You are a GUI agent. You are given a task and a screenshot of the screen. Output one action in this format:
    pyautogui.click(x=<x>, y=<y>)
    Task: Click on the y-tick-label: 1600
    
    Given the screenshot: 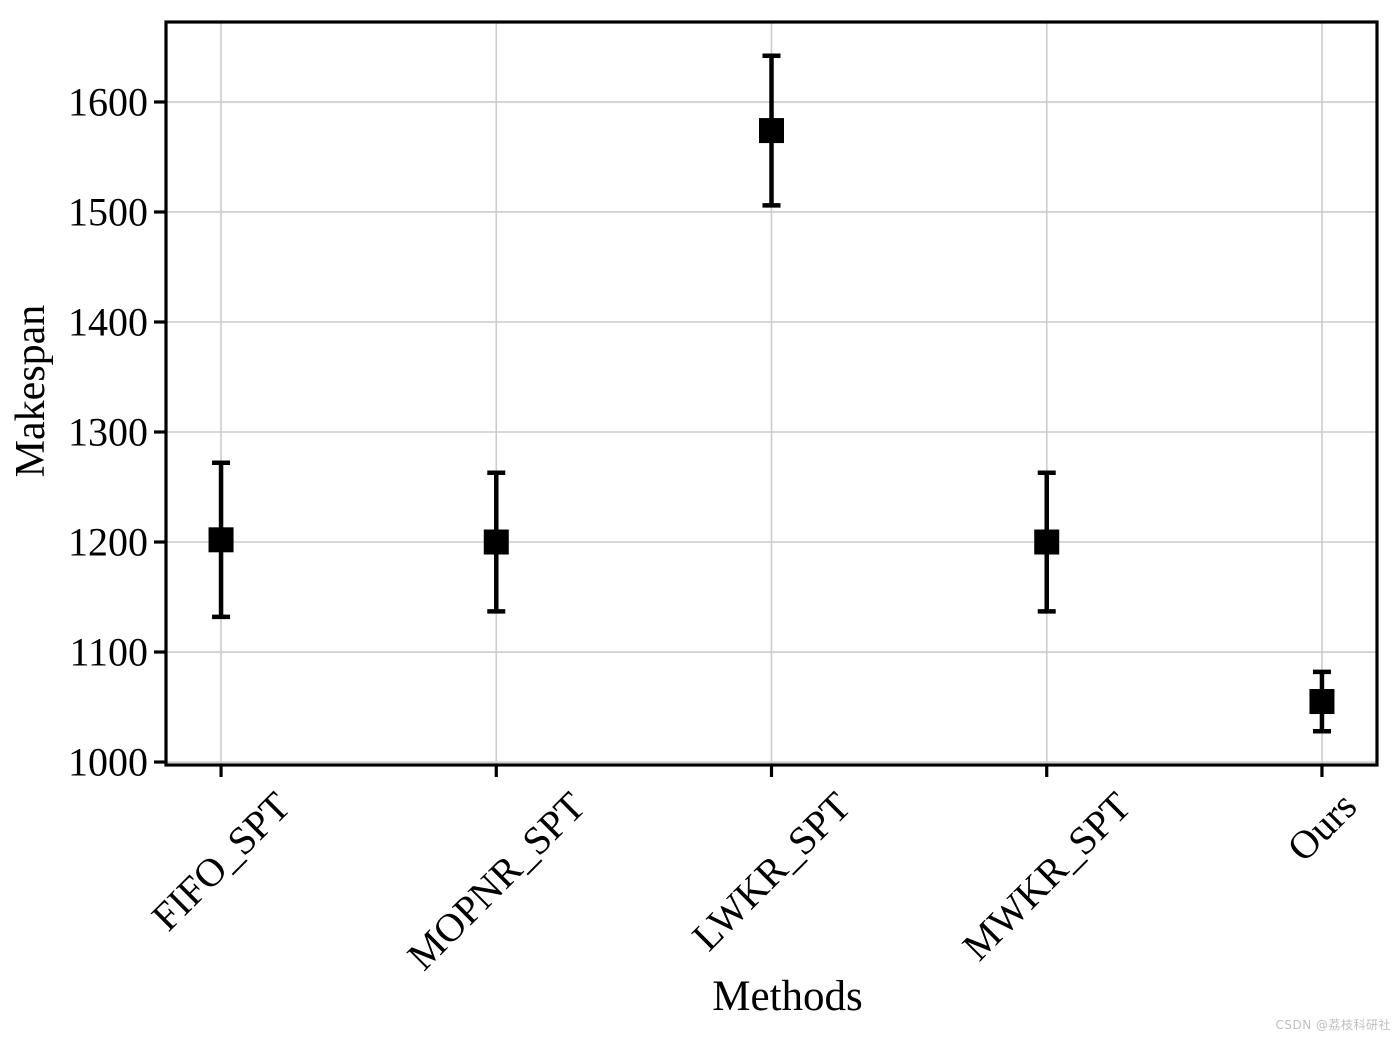 What is the action you would take?
    pyautogui.click(x=108, y=101)
    